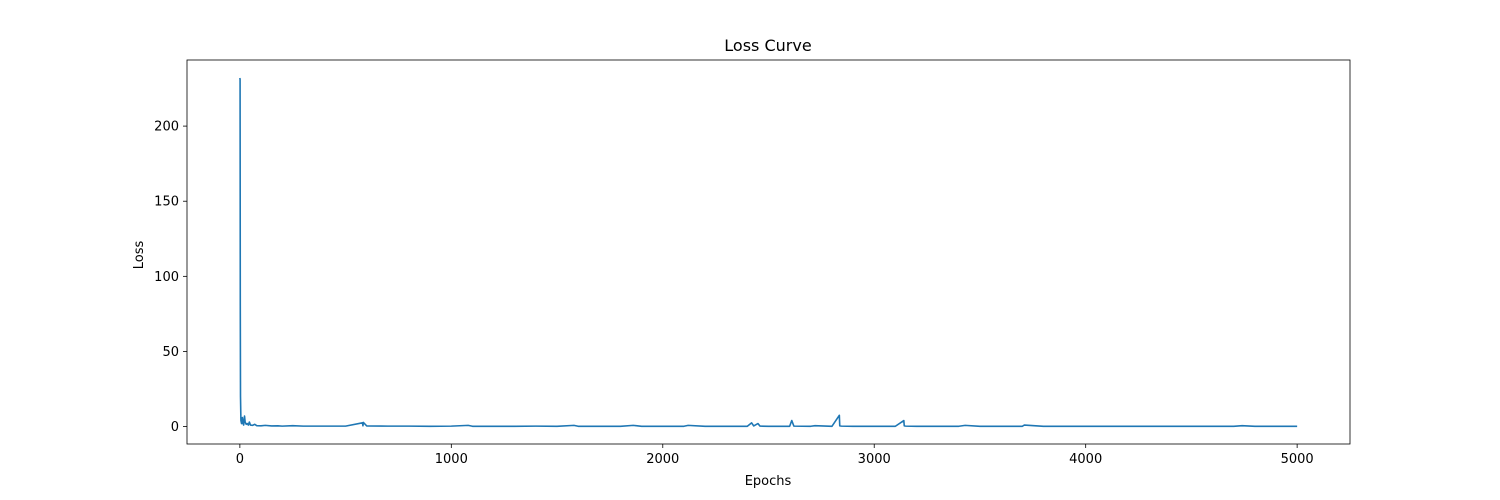 The image size is (1500, 500). What do you see at coordinates (662, 459) in the screenshot?
I see `x-tick-label: 2000` at bounding box center [662, 459].